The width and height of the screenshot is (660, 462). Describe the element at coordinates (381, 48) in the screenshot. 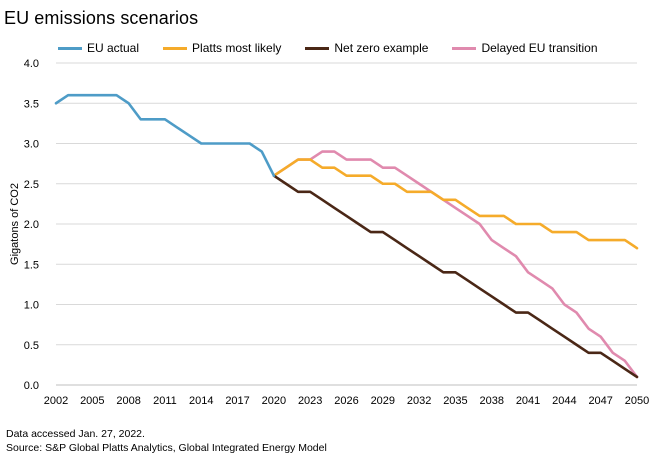

I see `legend-label-net-zero-example: Net zero example` at that location.